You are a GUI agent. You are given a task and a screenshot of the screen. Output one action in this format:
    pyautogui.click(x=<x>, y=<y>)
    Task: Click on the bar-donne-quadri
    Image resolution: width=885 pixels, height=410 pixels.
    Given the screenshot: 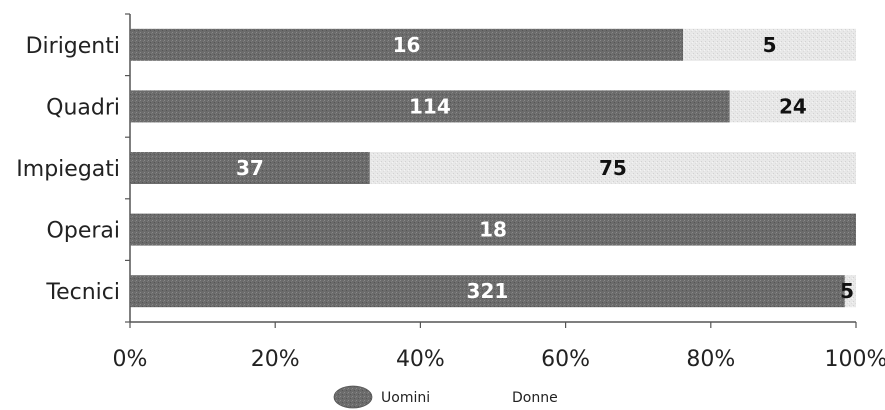 What is the action you would take?
    pyautogui.click(x=792, y=106)
    